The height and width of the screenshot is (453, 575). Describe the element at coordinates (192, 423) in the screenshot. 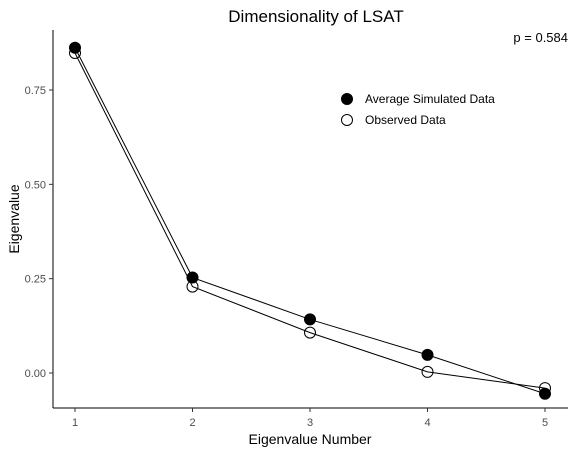

I see `x-tick-label: 2` at that location.